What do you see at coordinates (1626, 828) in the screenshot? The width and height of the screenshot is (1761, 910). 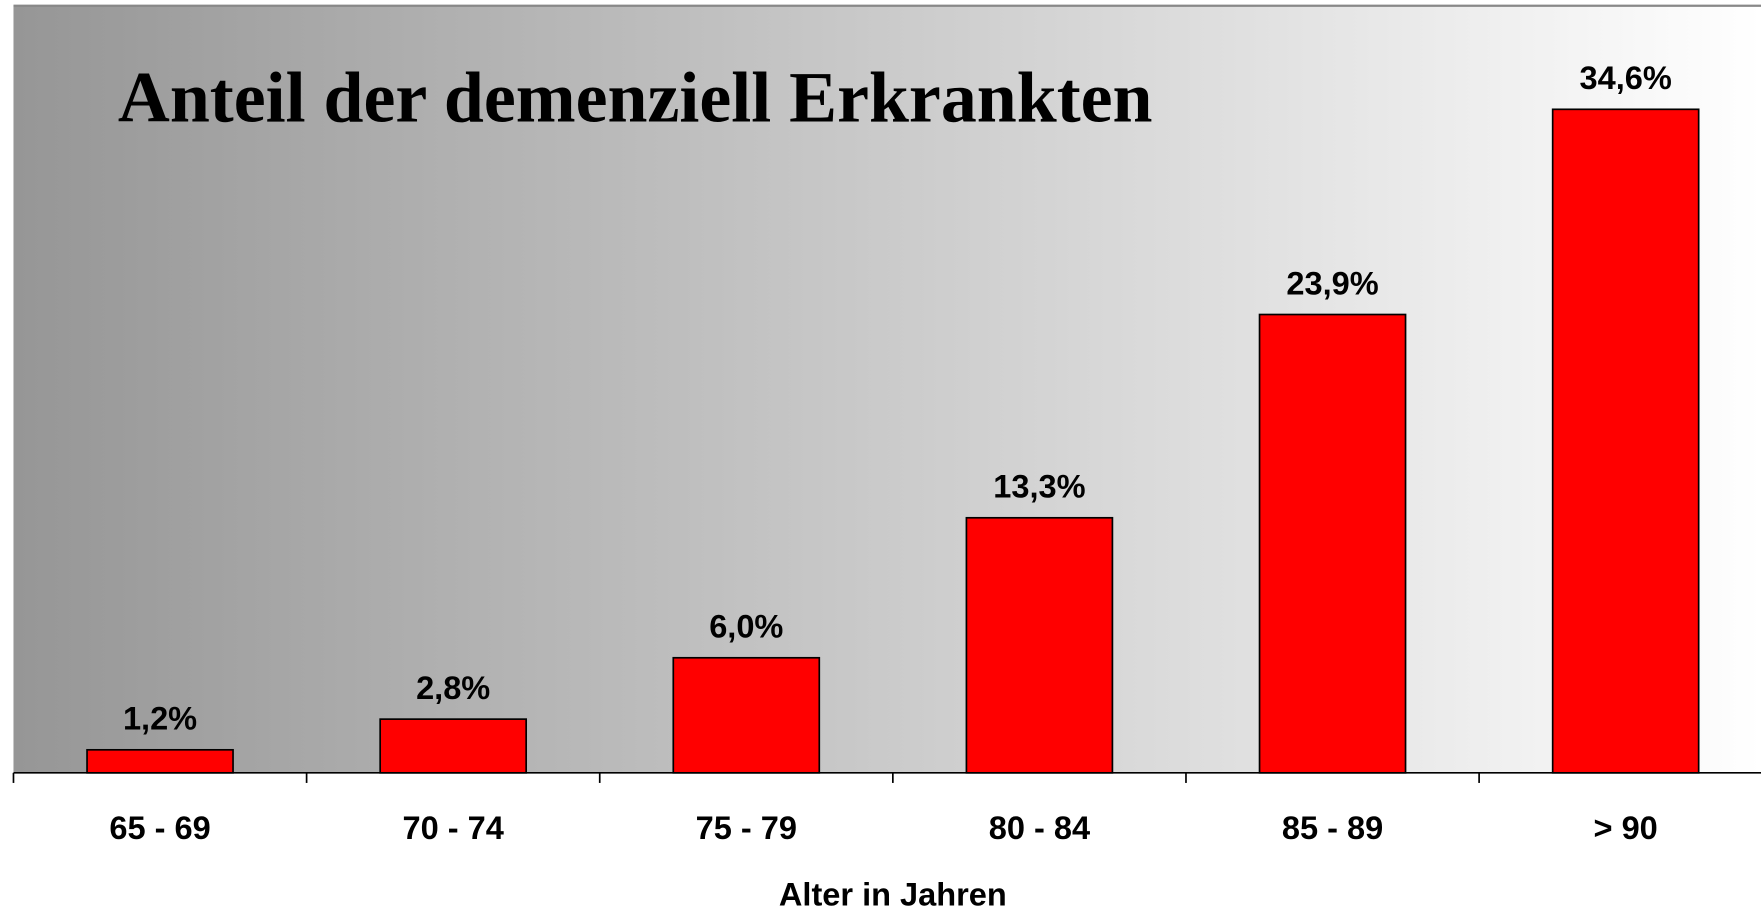 I see `x-tick-label: > 90` at bounding box center [1626, 828].